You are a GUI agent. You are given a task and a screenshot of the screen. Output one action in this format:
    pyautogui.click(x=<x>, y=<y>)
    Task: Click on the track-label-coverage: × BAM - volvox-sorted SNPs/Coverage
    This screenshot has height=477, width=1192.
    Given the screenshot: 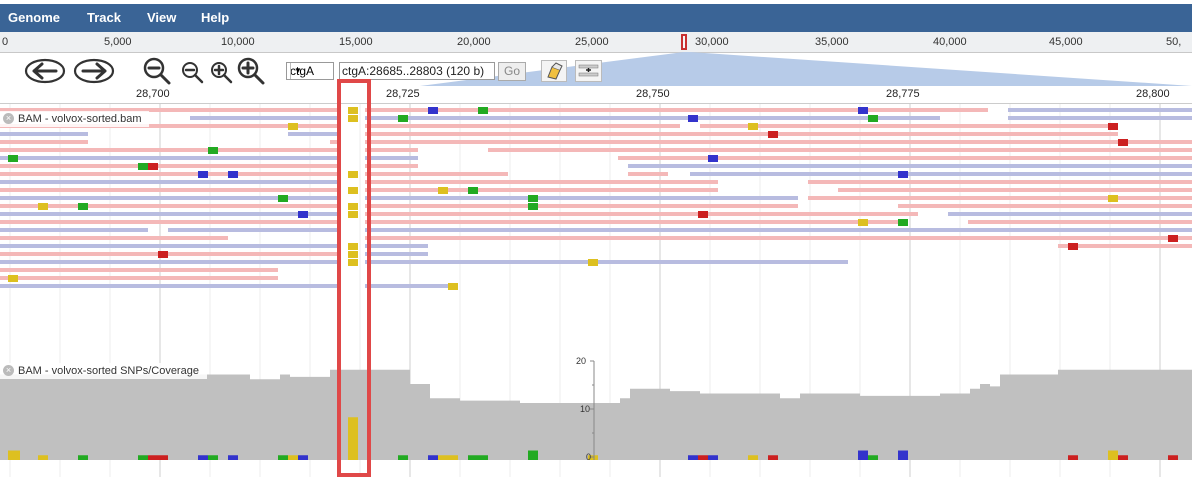 What is the action you would take?
    pyautogui.click(x=103, y=371)
    